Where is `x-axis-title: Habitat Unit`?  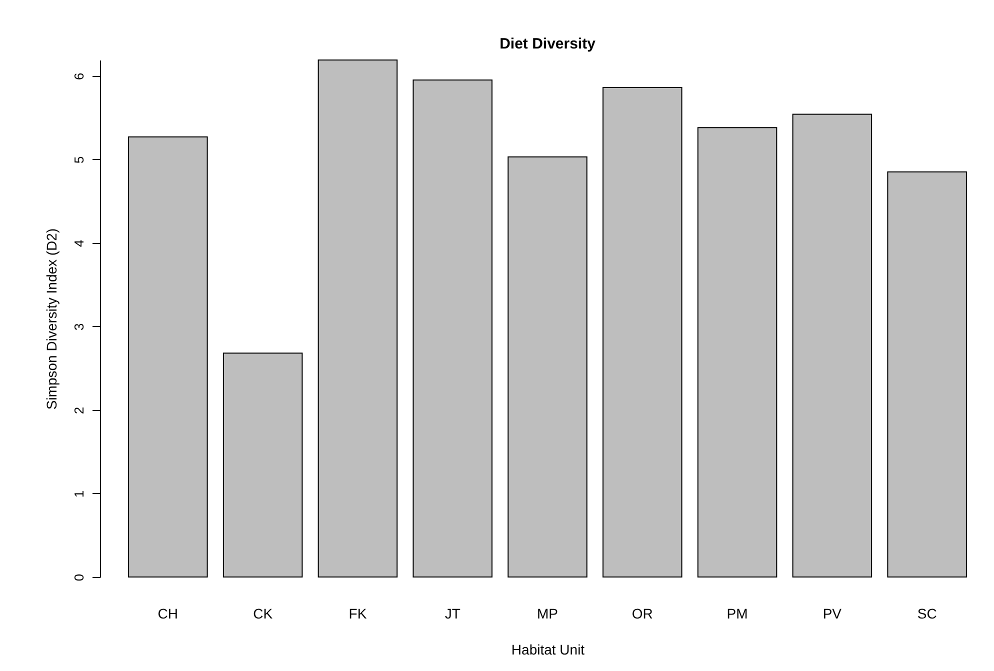
x-axis-title: Habitat Unit is located at coordinates (548, 650).